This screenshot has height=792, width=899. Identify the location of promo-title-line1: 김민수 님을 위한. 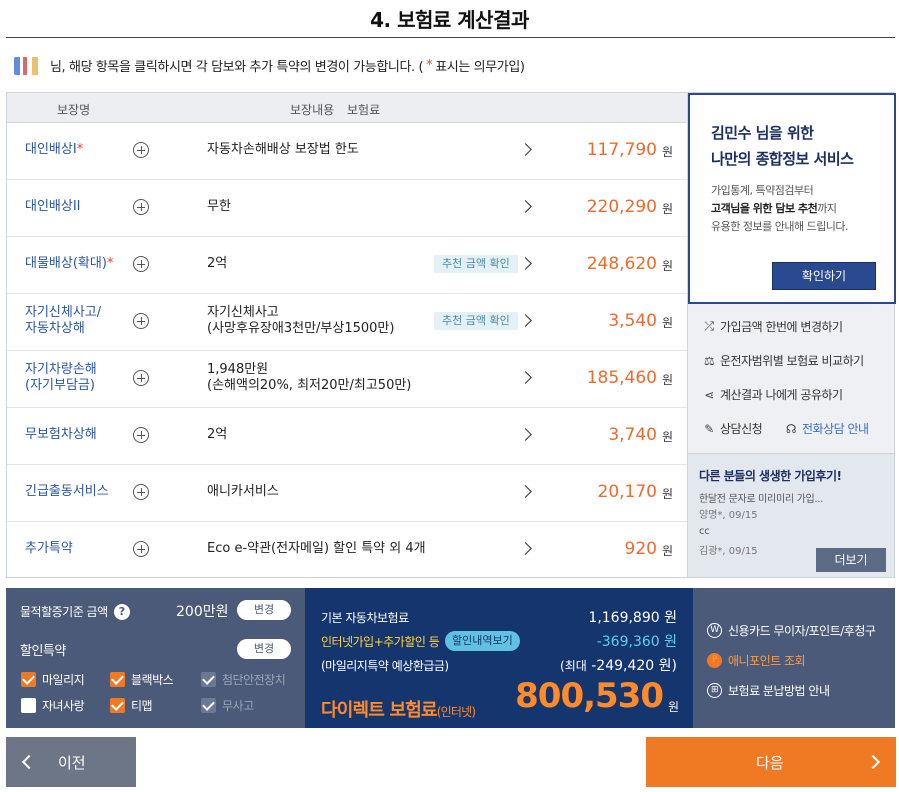
(762, 133).